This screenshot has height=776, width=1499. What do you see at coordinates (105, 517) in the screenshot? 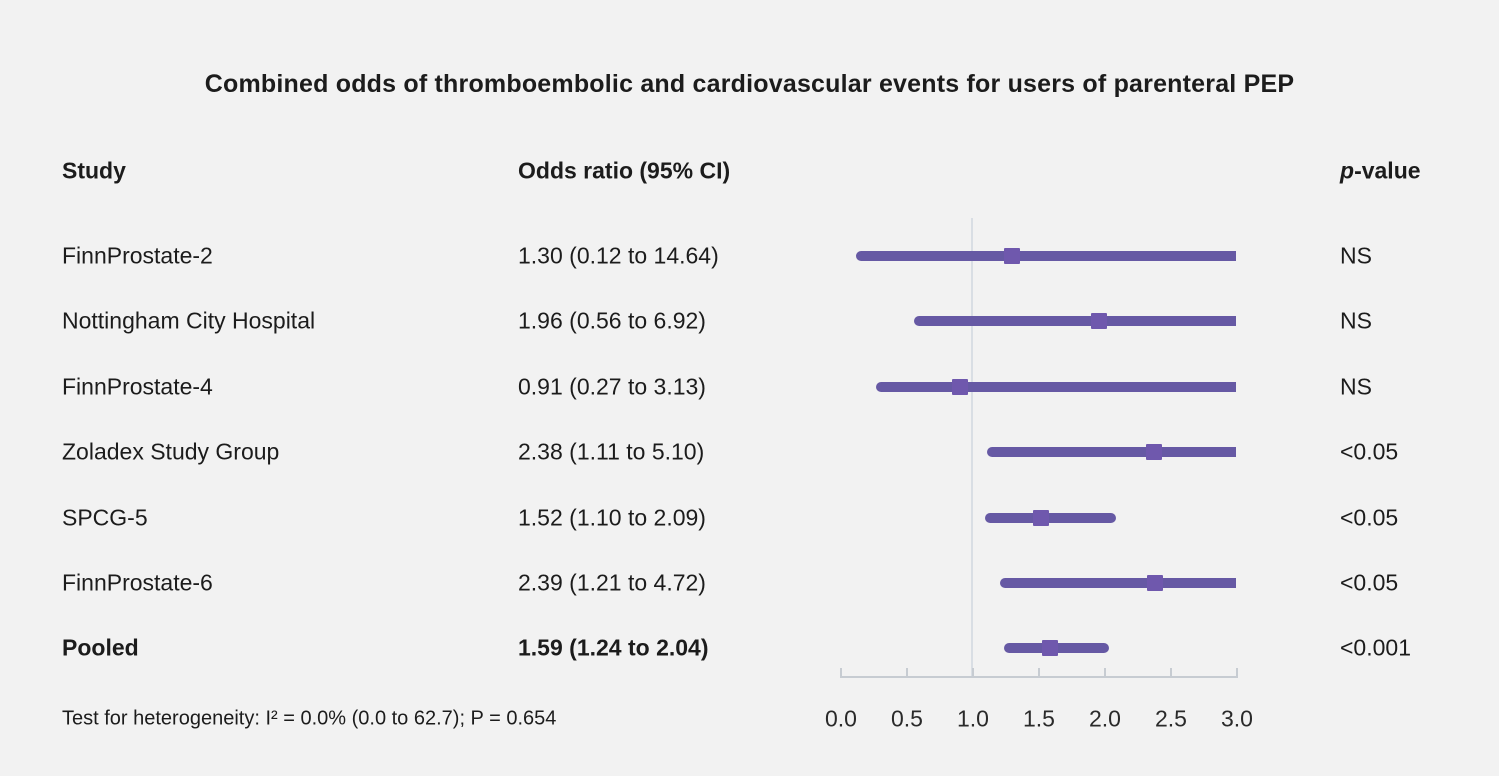
I see `study-label: SPCG-5` at bounding box center [105, 517].